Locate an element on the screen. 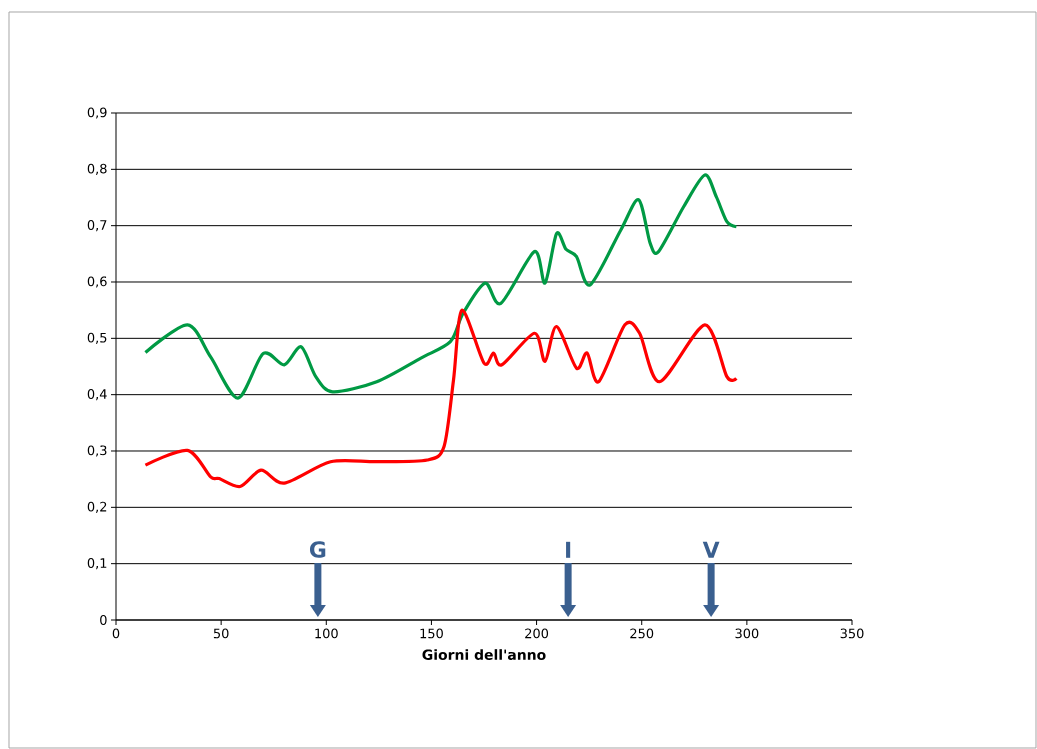 This screenshot has width=1037, height=749. ref-line-label: G is located at coordinates (317, 549).